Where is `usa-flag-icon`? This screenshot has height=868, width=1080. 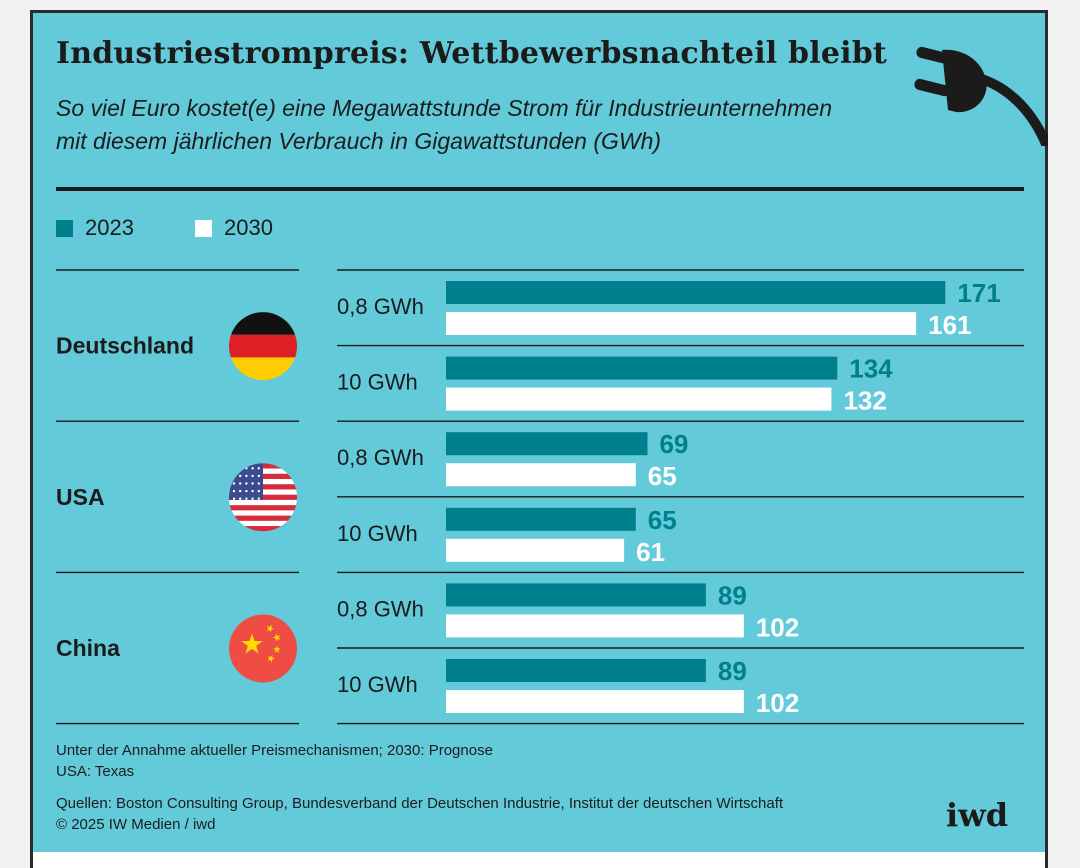 usa-flag-icon is located at coordinates (263, 497).